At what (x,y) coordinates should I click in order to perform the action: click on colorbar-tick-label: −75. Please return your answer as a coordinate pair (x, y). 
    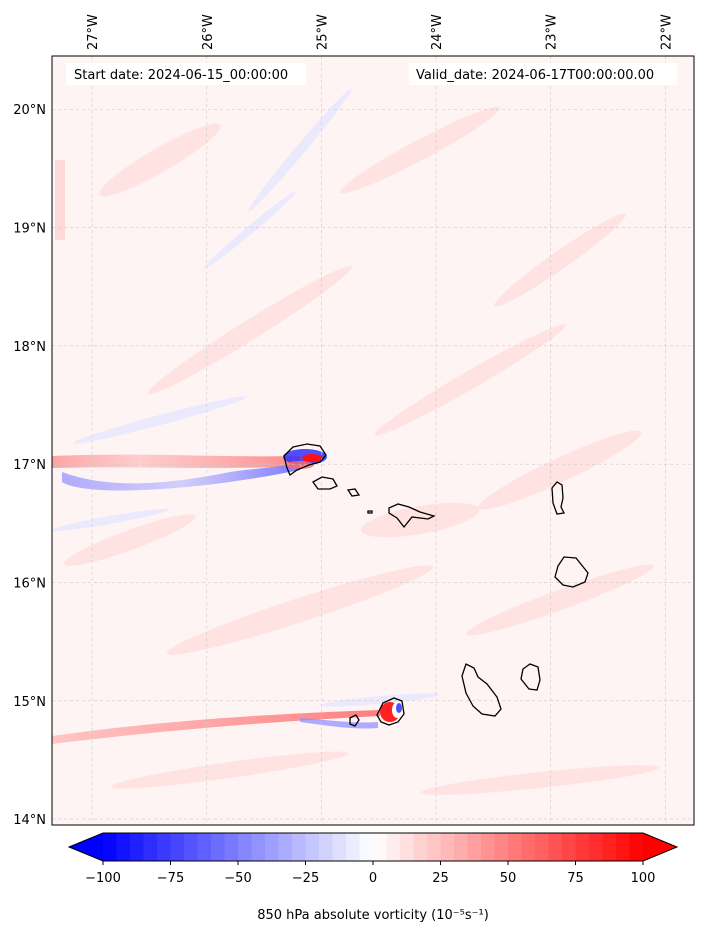
    Looking at the image, I should click on (170, 878).